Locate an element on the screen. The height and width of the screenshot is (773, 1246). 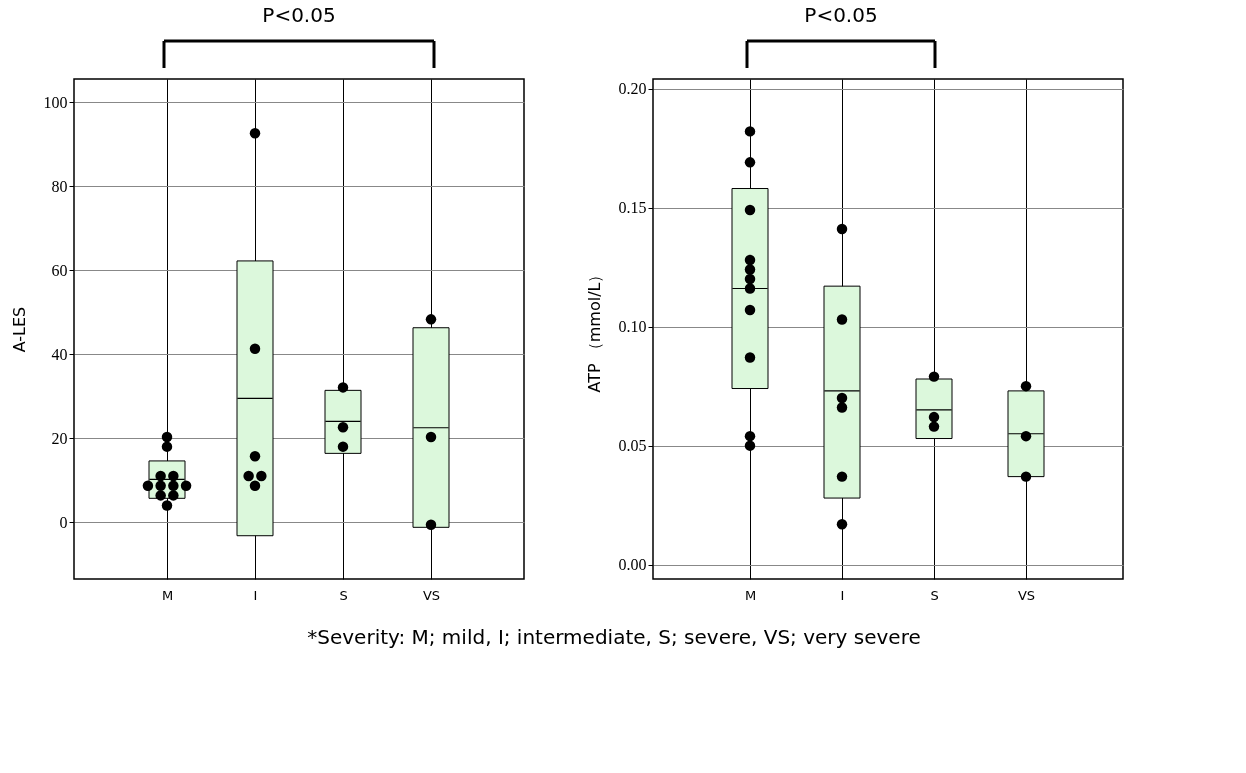
y-tick-label: 20 is located at coordinates (59, 438).